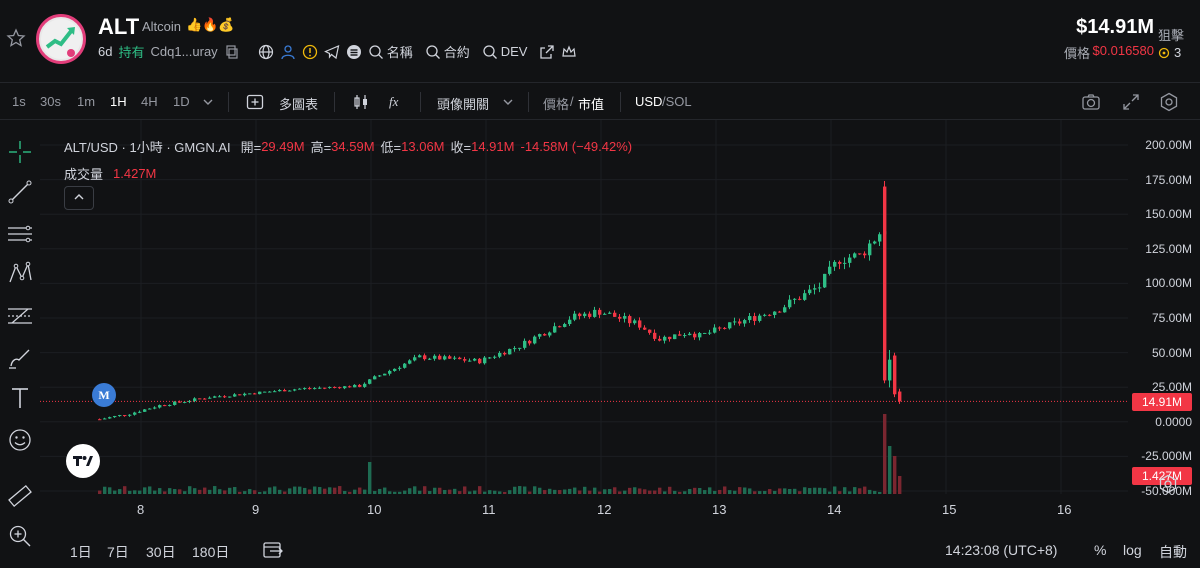 This screenshot has height=568, width=1200. What do you see at coordinates (1091, 102) in the screenshot?
I see `camera-icon` at bounding box center [1091, 102].